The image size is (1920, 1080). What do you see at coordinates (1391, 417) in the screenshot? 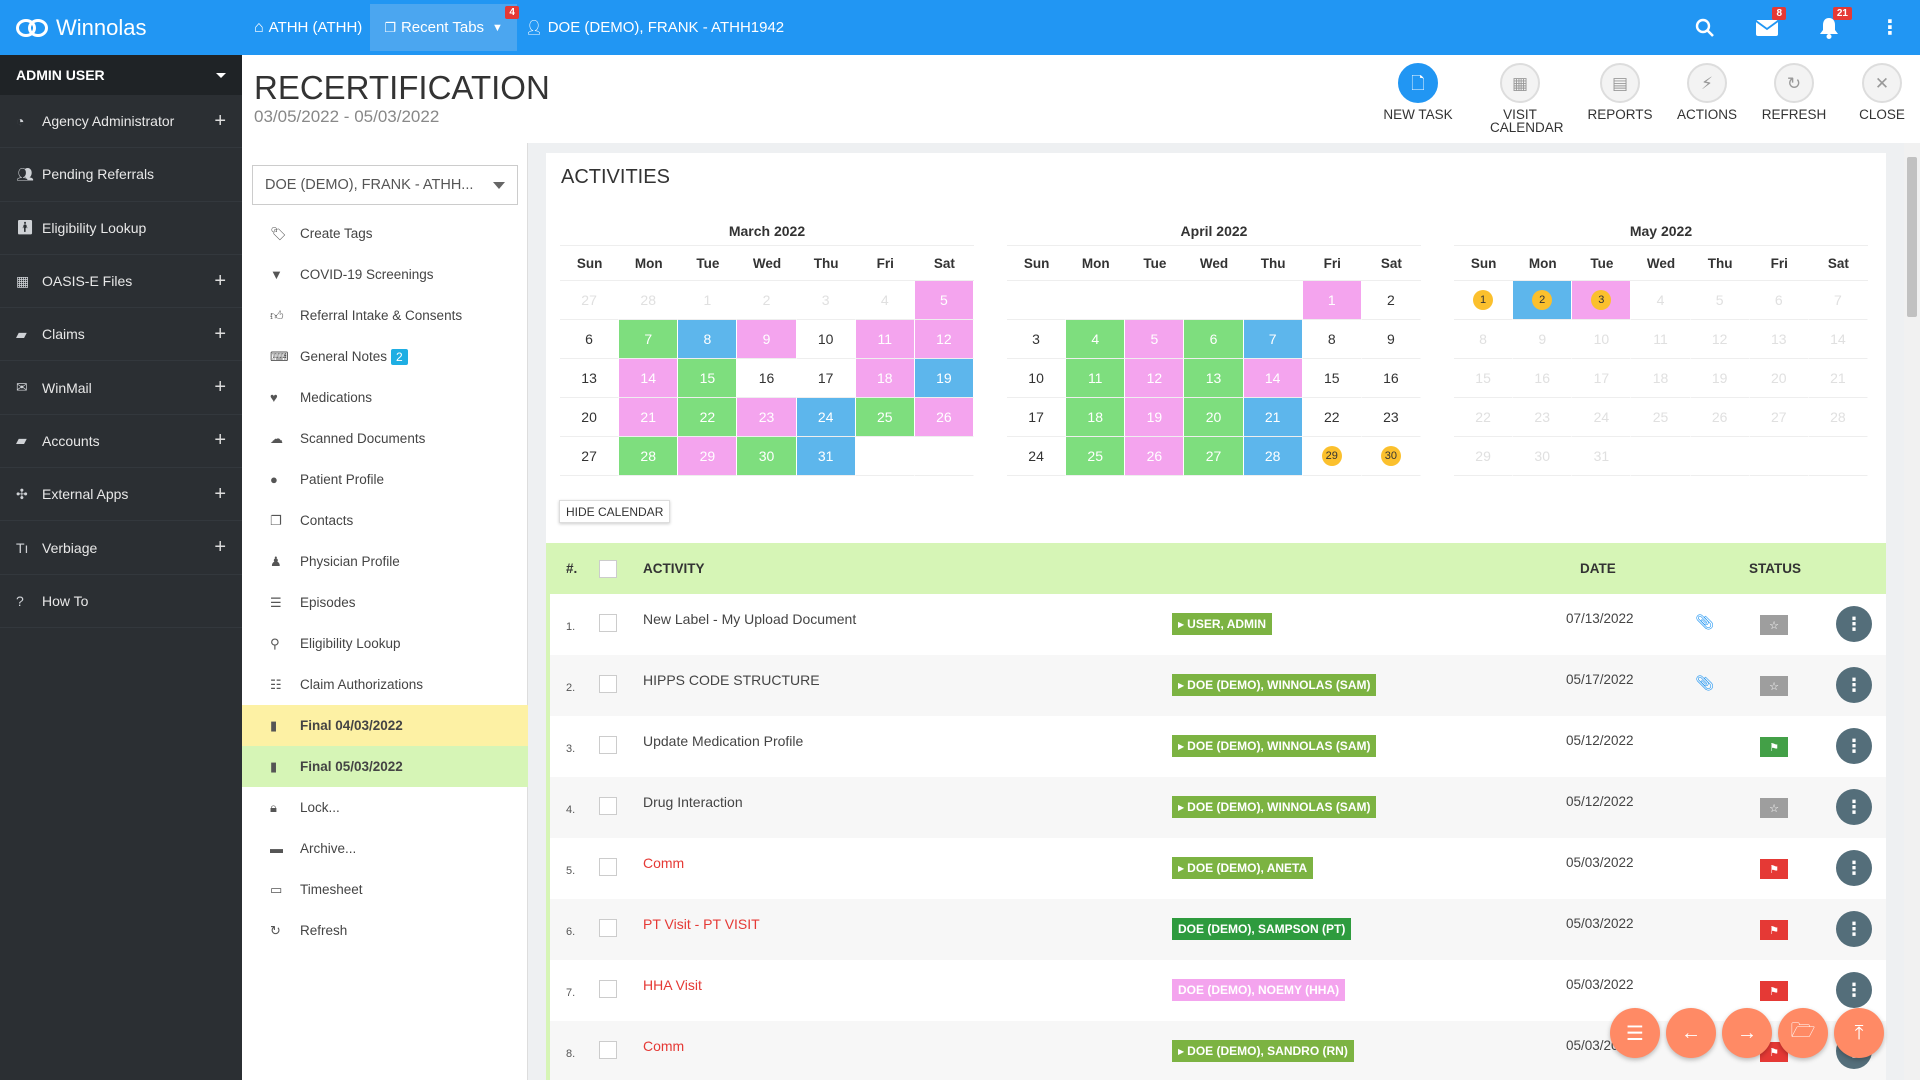
I see `calendar-day: 23` at bounding box center [1391, 417].